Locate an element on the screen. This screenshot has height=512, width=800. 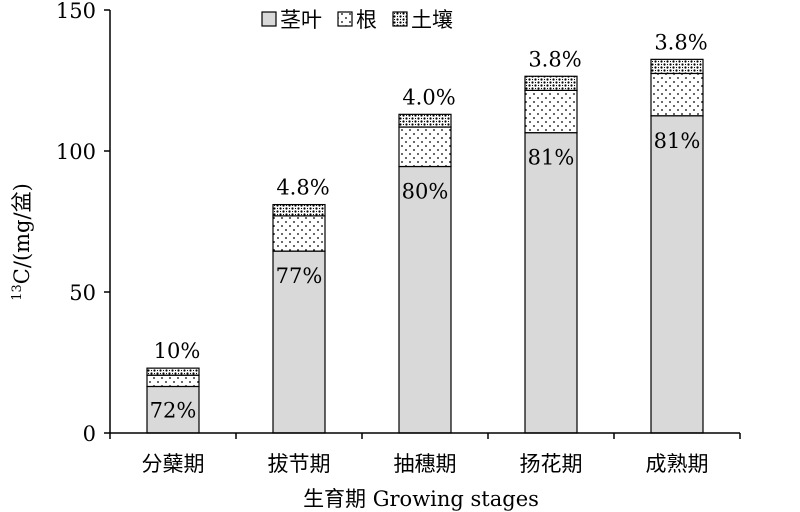
legend: 茎叶 根 土壤 is located at coordinates (357, 20).